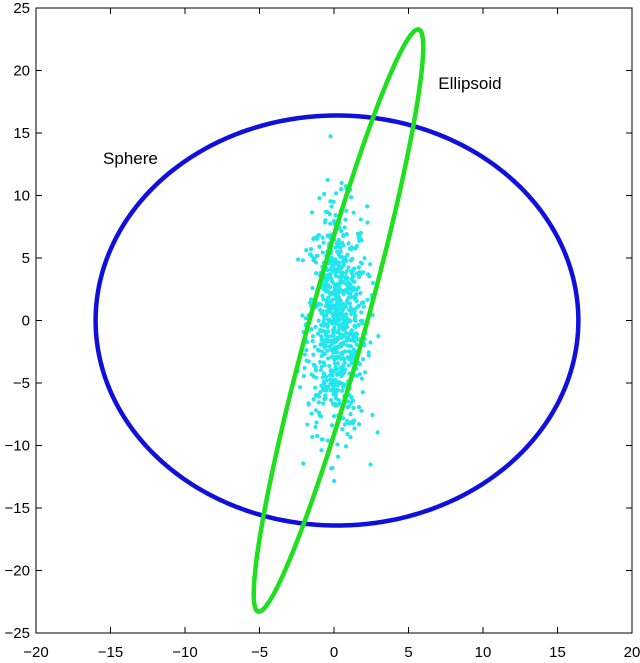 The width and height of the screenshot is (640, 663). I want to click on x-tick-label: −20, so click(35, 652).